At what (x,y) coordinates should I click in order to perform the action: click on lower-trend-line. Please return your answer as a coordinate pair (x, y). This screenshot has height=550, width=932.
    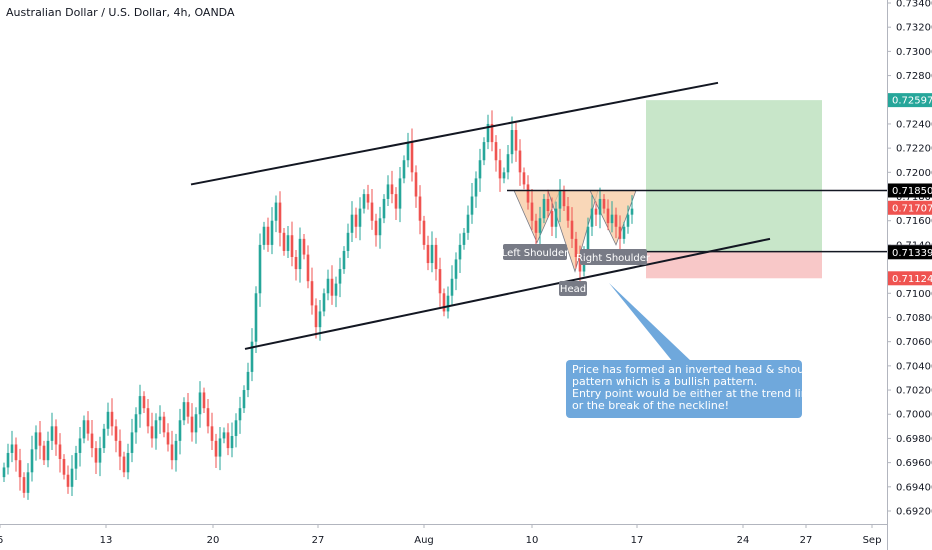
    Looking at the image, I should click on (507, 293).